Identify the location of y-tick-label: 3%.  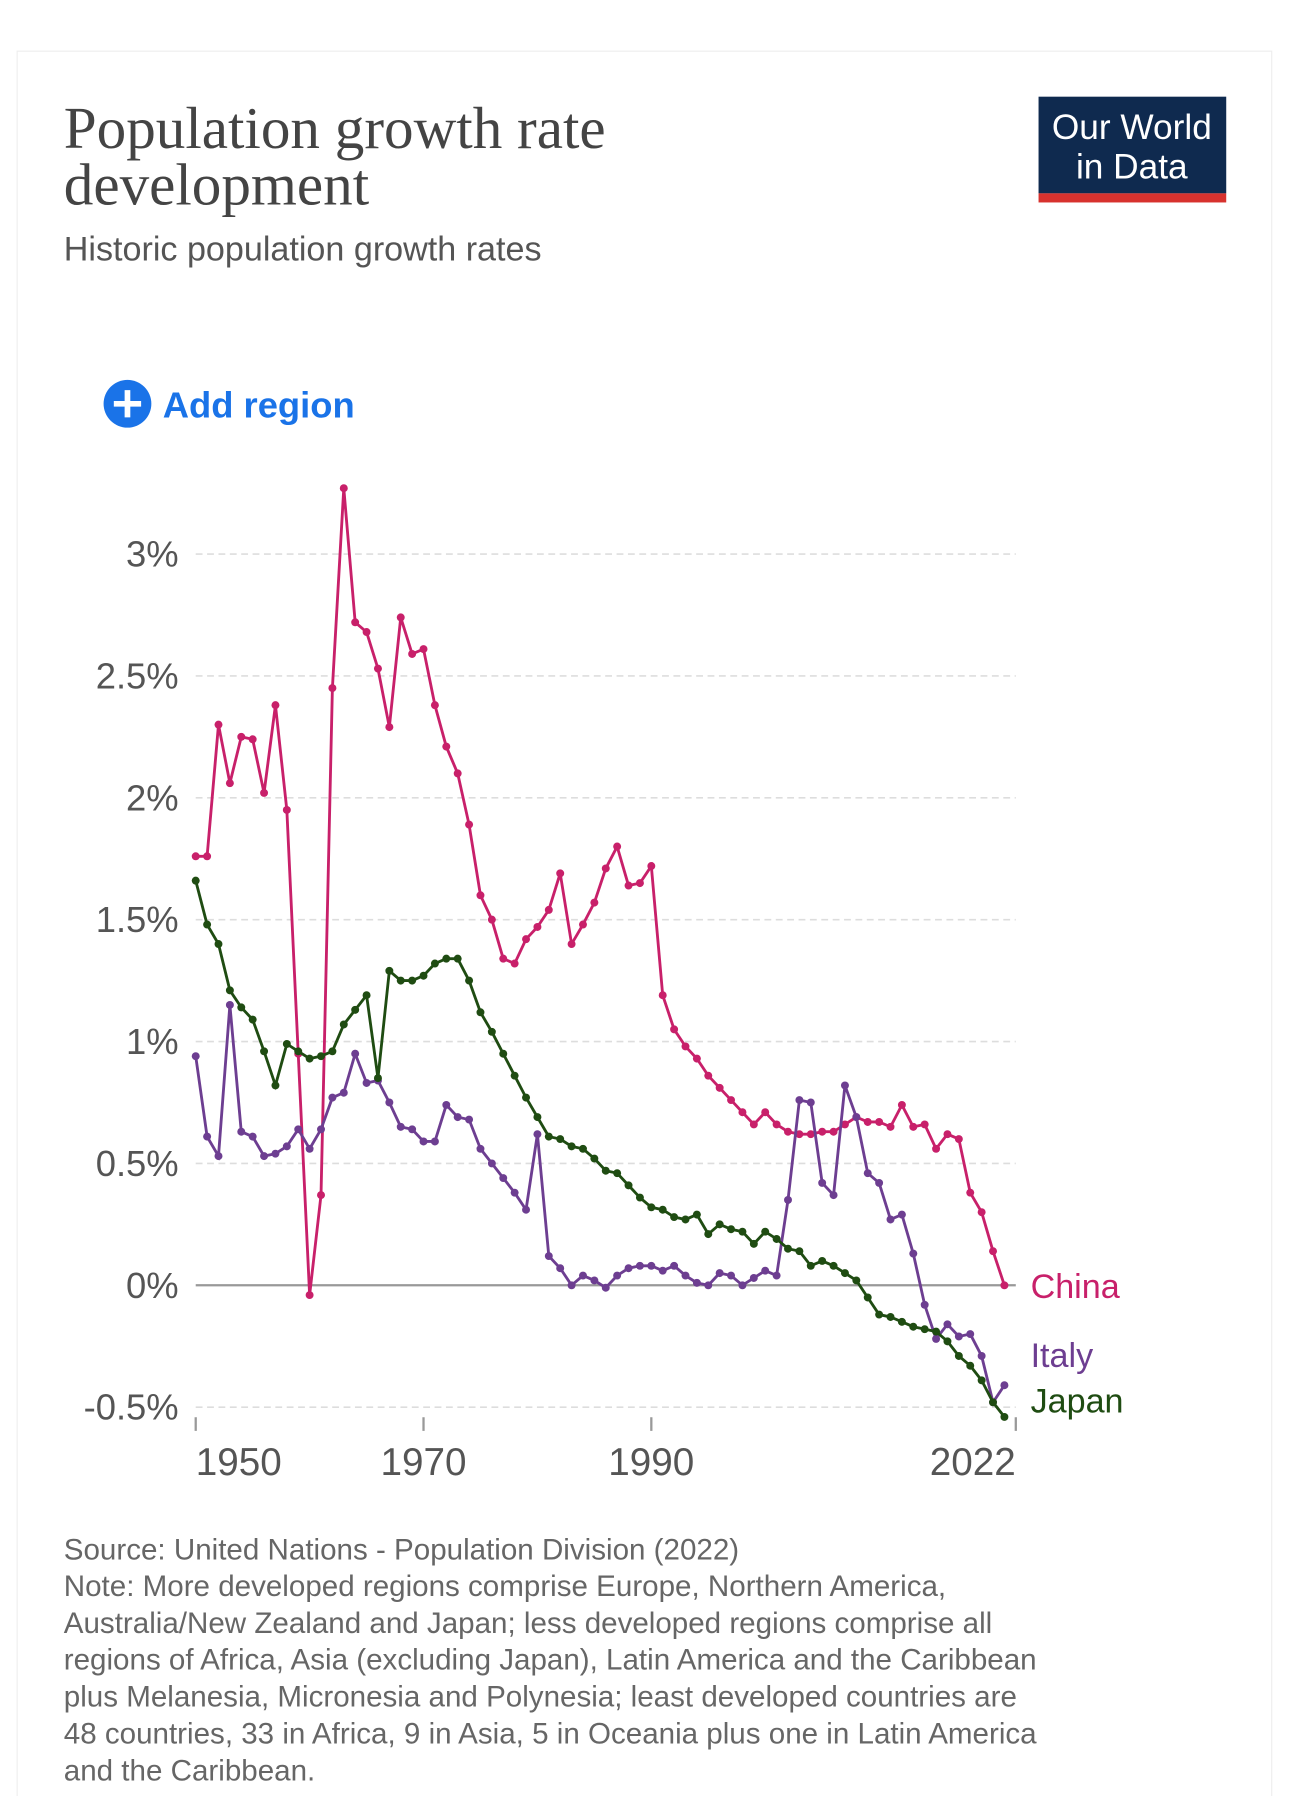
(152, 554).